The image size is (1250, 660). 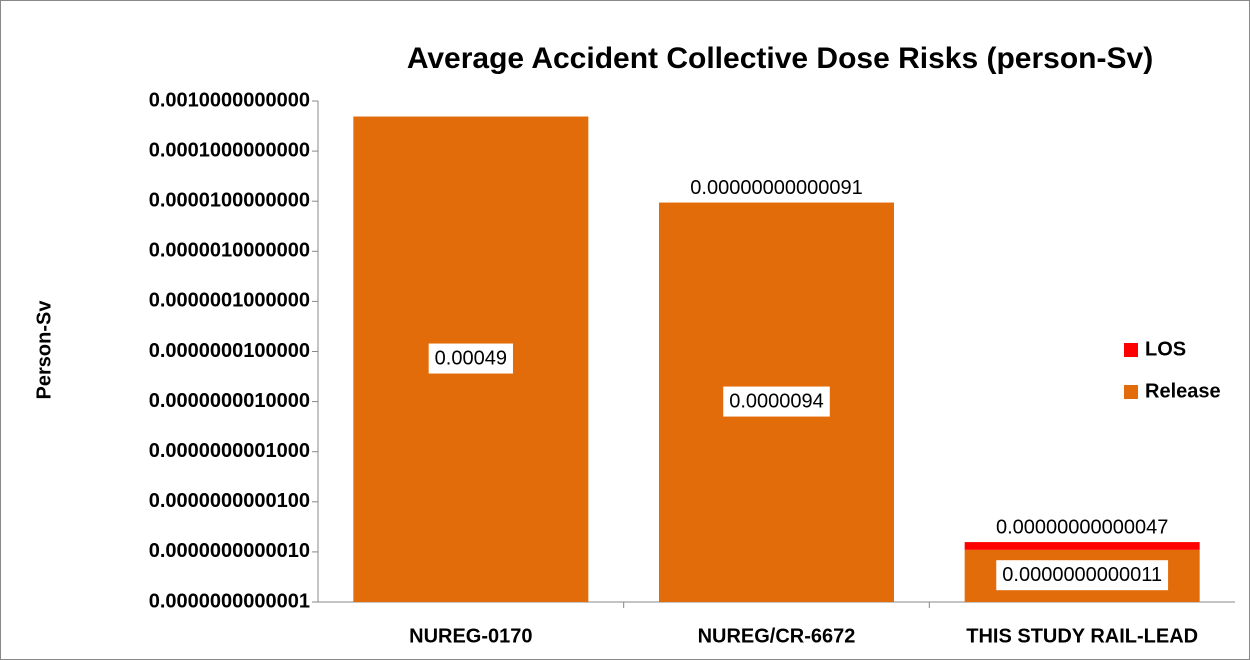 What do you see at coordinates (229, 601) in the screenshot?
I see `y-tick-label: 0.0000000000001` at bounding box center [229, 601].